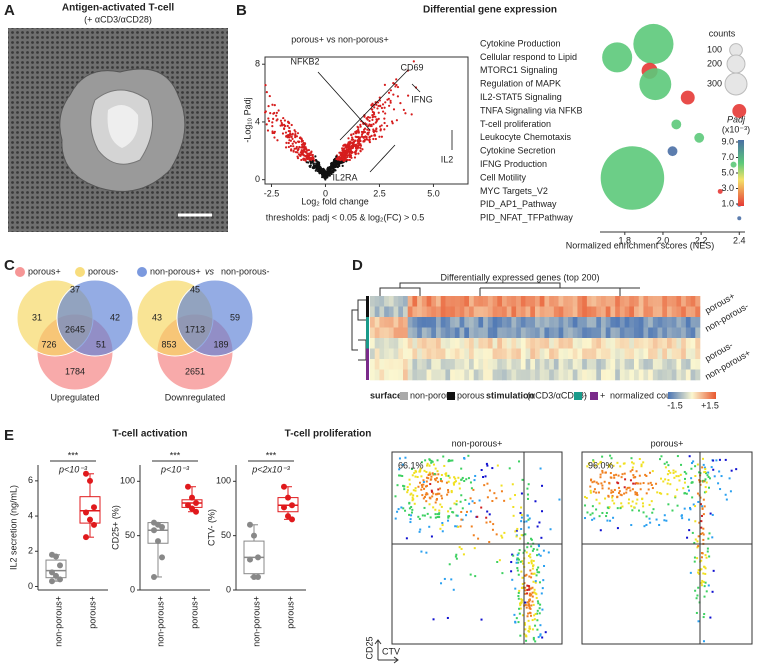  Describe the element at coordinates (736, 84) in the screenshot. I see `size-key` at that location.